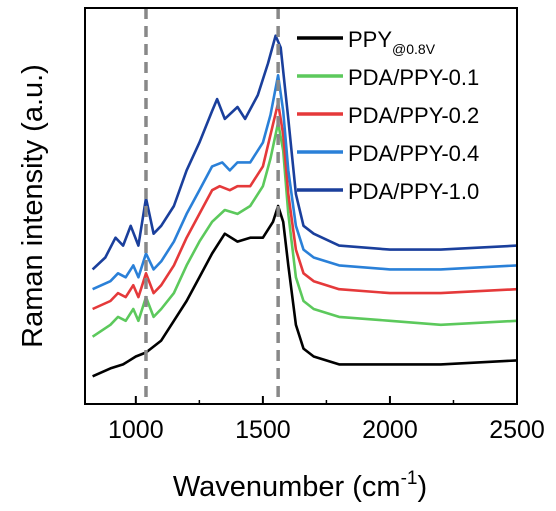 The height and width of the screenshot is (511, 556). I want to click on legend-item: PPY@0.8V, so click(366, 42).